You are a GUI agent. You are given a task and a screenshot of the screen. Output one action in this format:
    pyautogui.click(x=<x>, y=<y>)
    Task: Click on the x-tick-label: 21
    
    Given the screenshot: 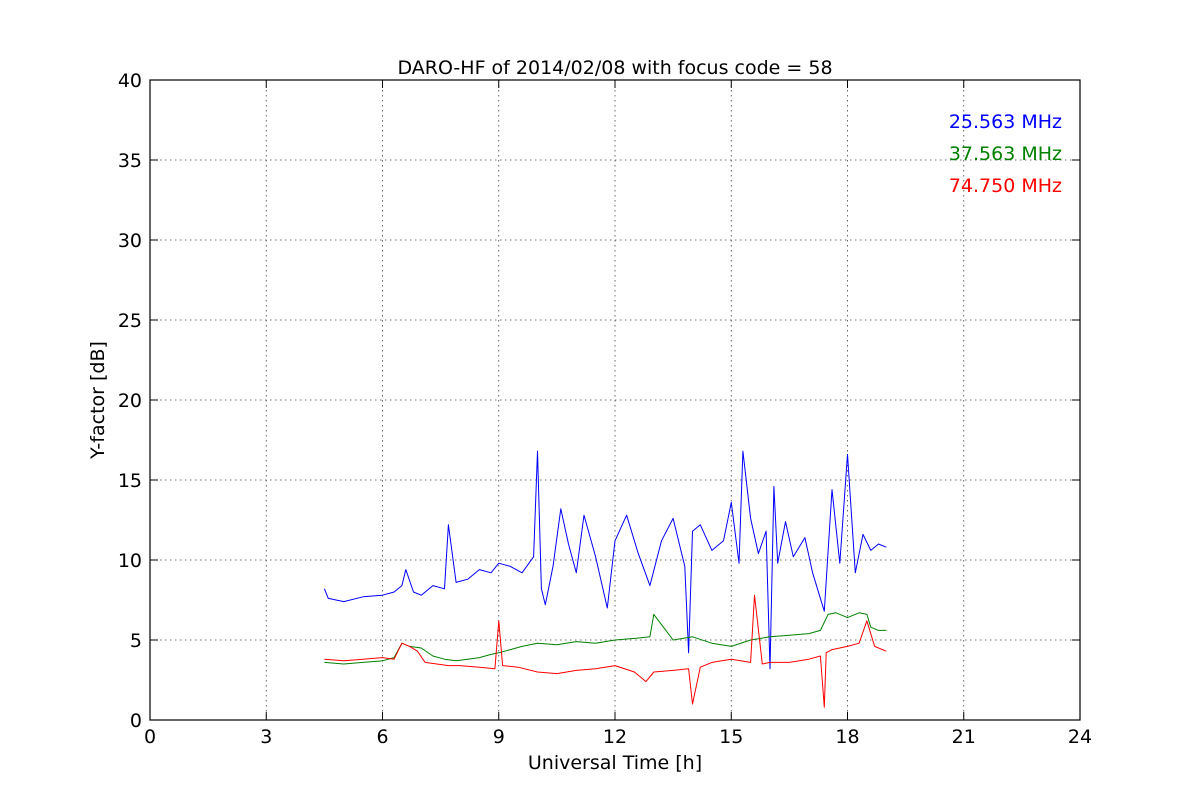 What is the action you would take?
    pyautogui.click(x=964, y=737)
    